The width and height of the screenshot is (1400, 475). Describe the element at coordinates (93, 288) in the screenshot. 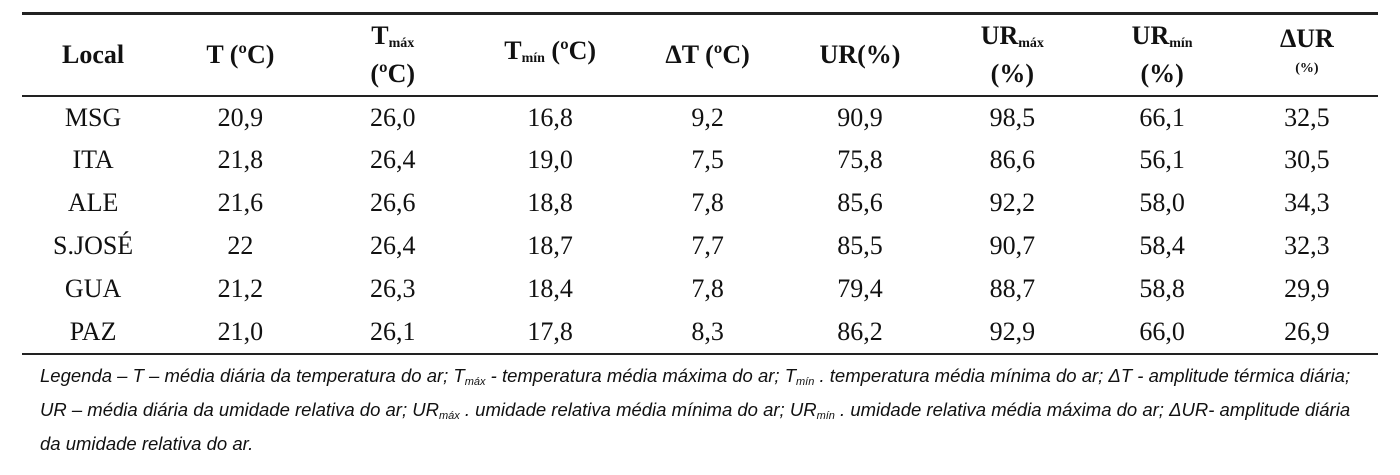

I see `row-label: GUA` at that location.